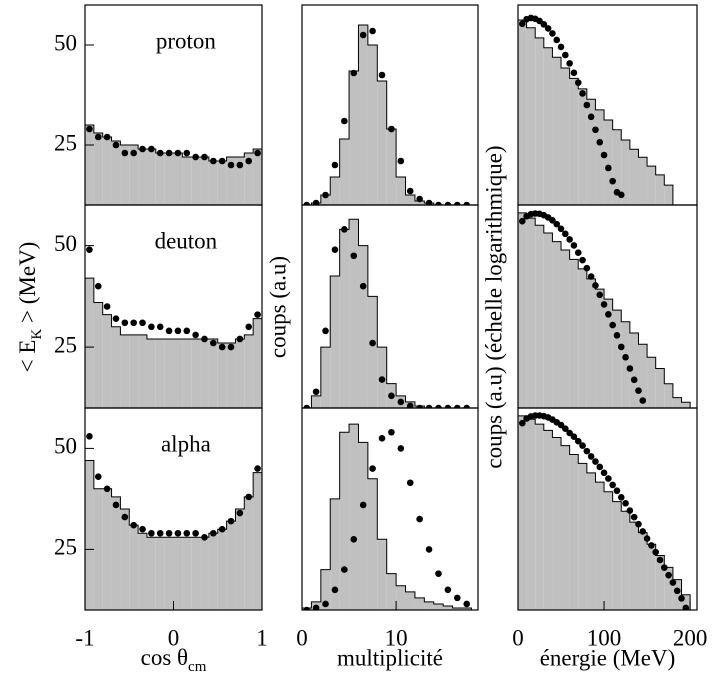  What do you see at coordinates (690, 637) in the screenshot?
I see `x-tick-label: 200` at bounding box center [690, 637].